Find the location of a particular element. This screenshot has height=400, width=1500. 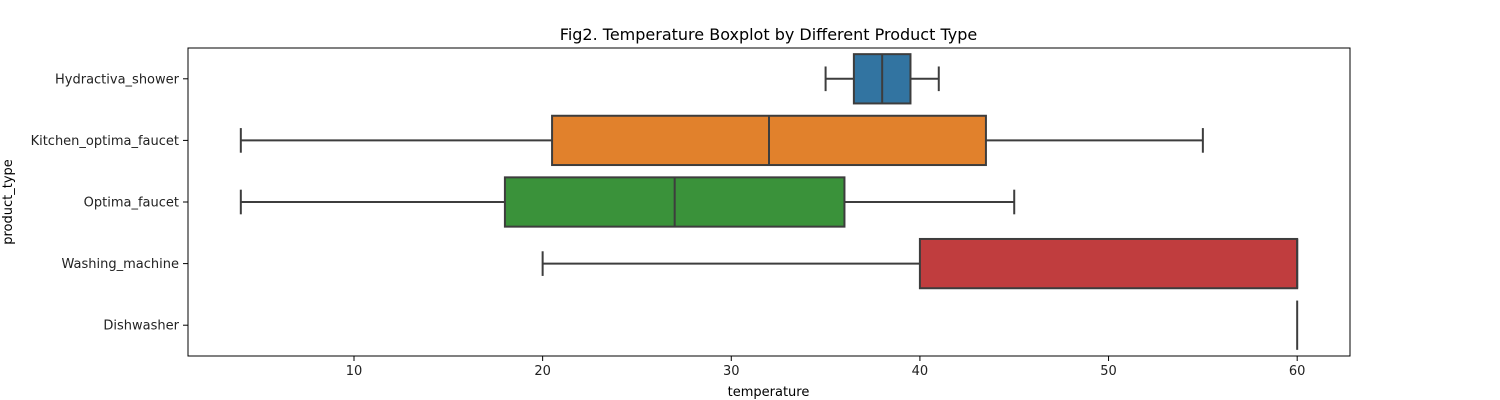

y-tick-label: Kitchen_optima_faucet is located at coordinates (105, 141).